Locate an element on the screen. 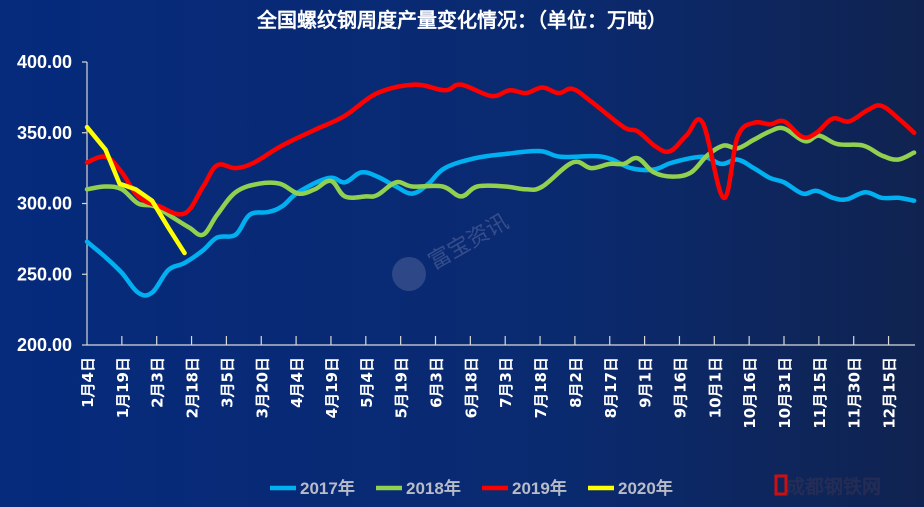 The width and height of the screenshot is (924, 507). site-logo-mark is located at coordinates (781, 485).